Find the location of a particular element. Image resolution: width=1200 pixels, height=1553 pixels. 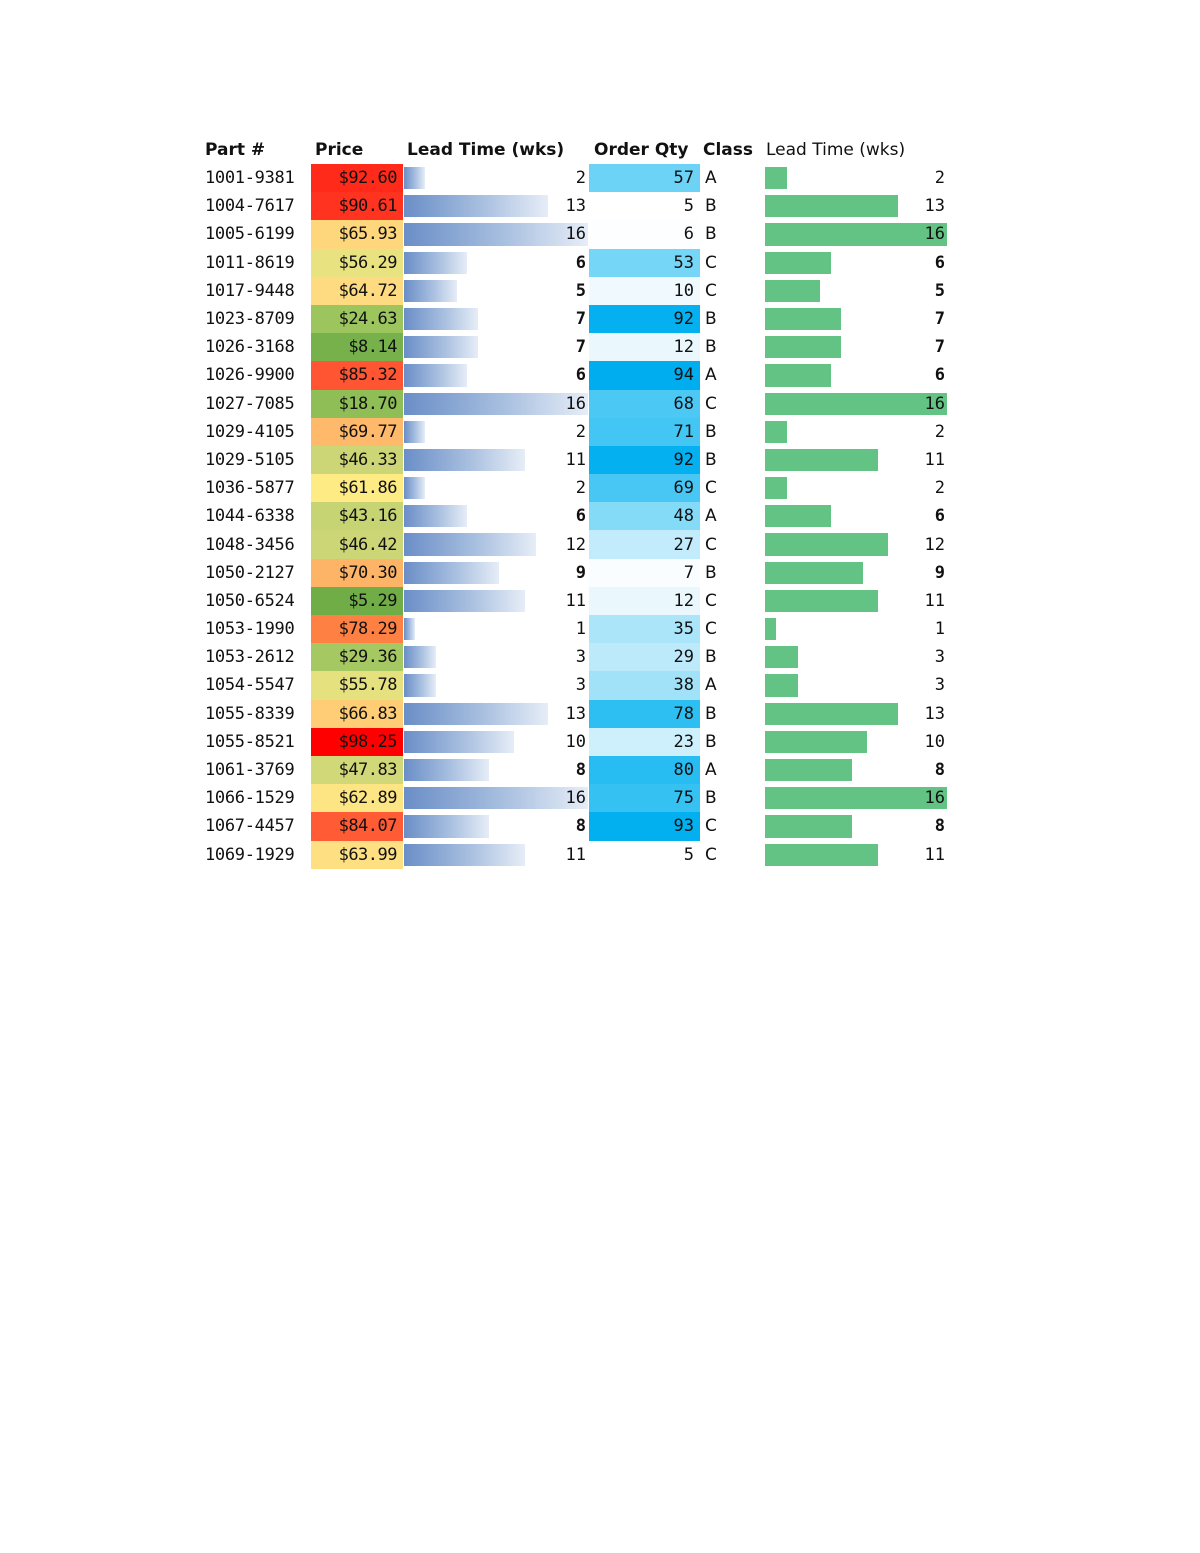

lead-time-solid-bar-cell: 12 is located at coordinates (856, 544).